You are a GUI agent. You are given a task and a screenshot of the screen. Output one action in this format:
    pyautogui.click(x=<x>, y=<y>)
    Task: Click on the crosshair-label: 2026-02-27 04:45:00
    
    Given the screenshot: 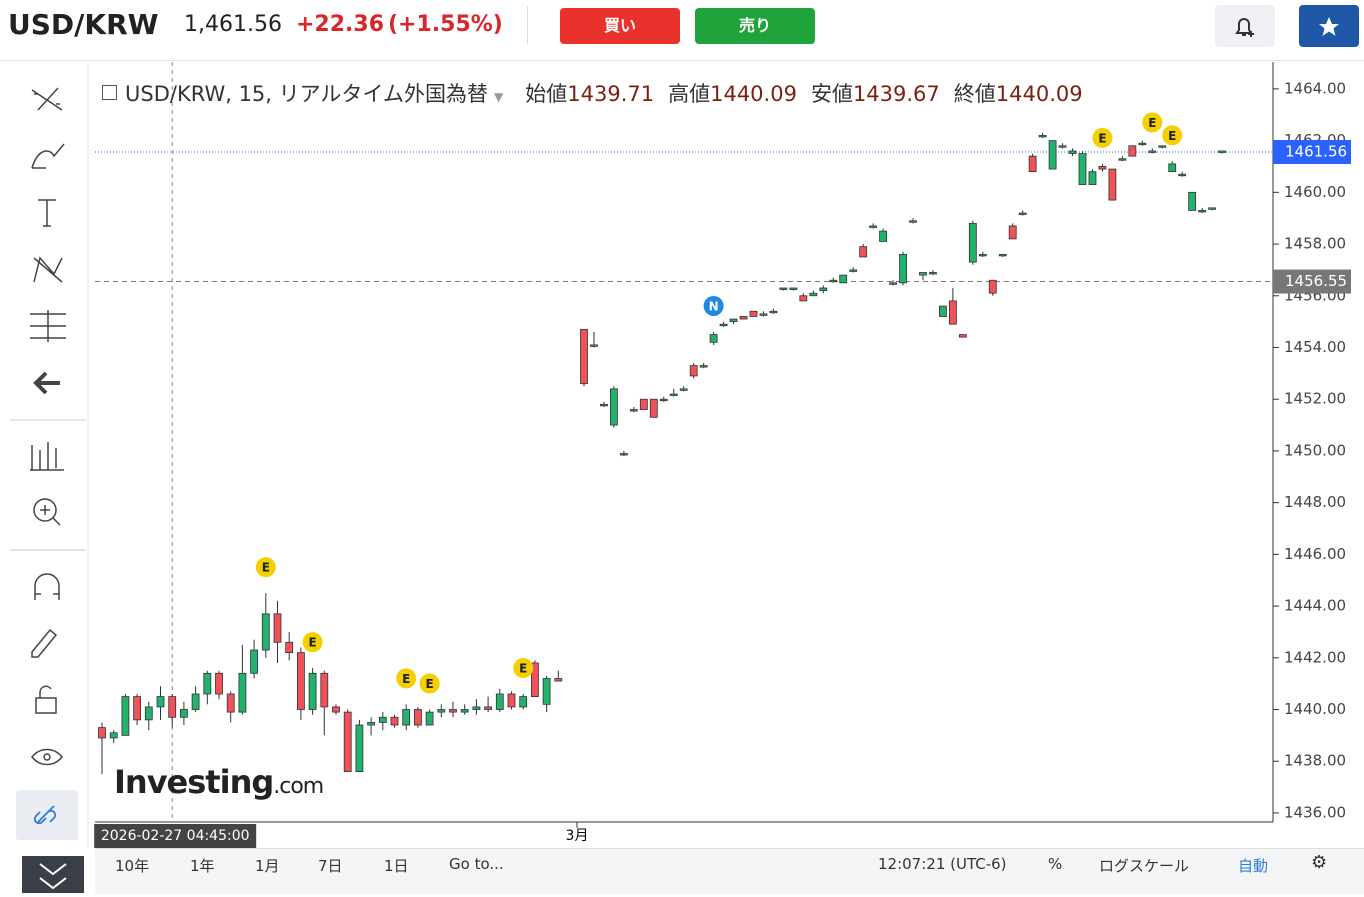 What is the action you would take?
    pyautogui.click(x=175, y=836)
    